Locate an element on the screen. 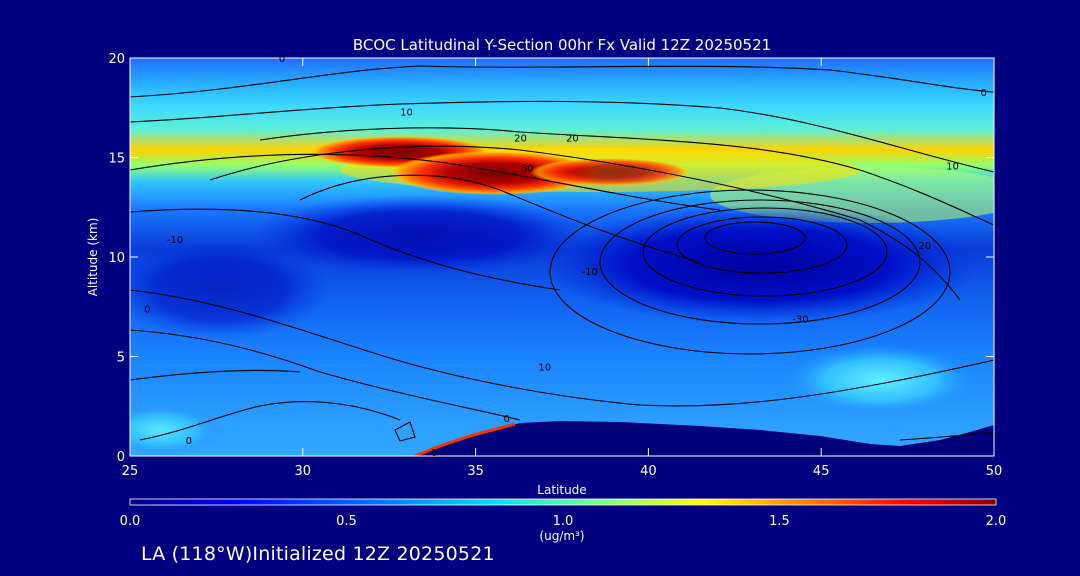 The image size is (1080, 576). x-tick-label: 30 is located at coordinates (303, 471).